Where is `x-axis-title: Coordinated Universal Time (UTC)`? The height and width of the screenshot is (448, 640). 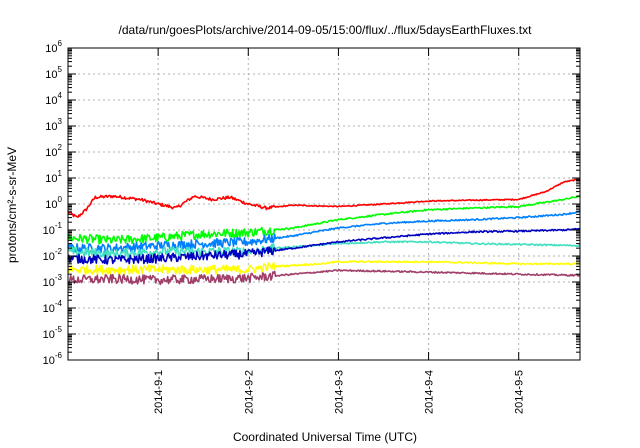 x-axis-title: Coordinated Universal Time (UTC) is located at coordinates (325, 437).